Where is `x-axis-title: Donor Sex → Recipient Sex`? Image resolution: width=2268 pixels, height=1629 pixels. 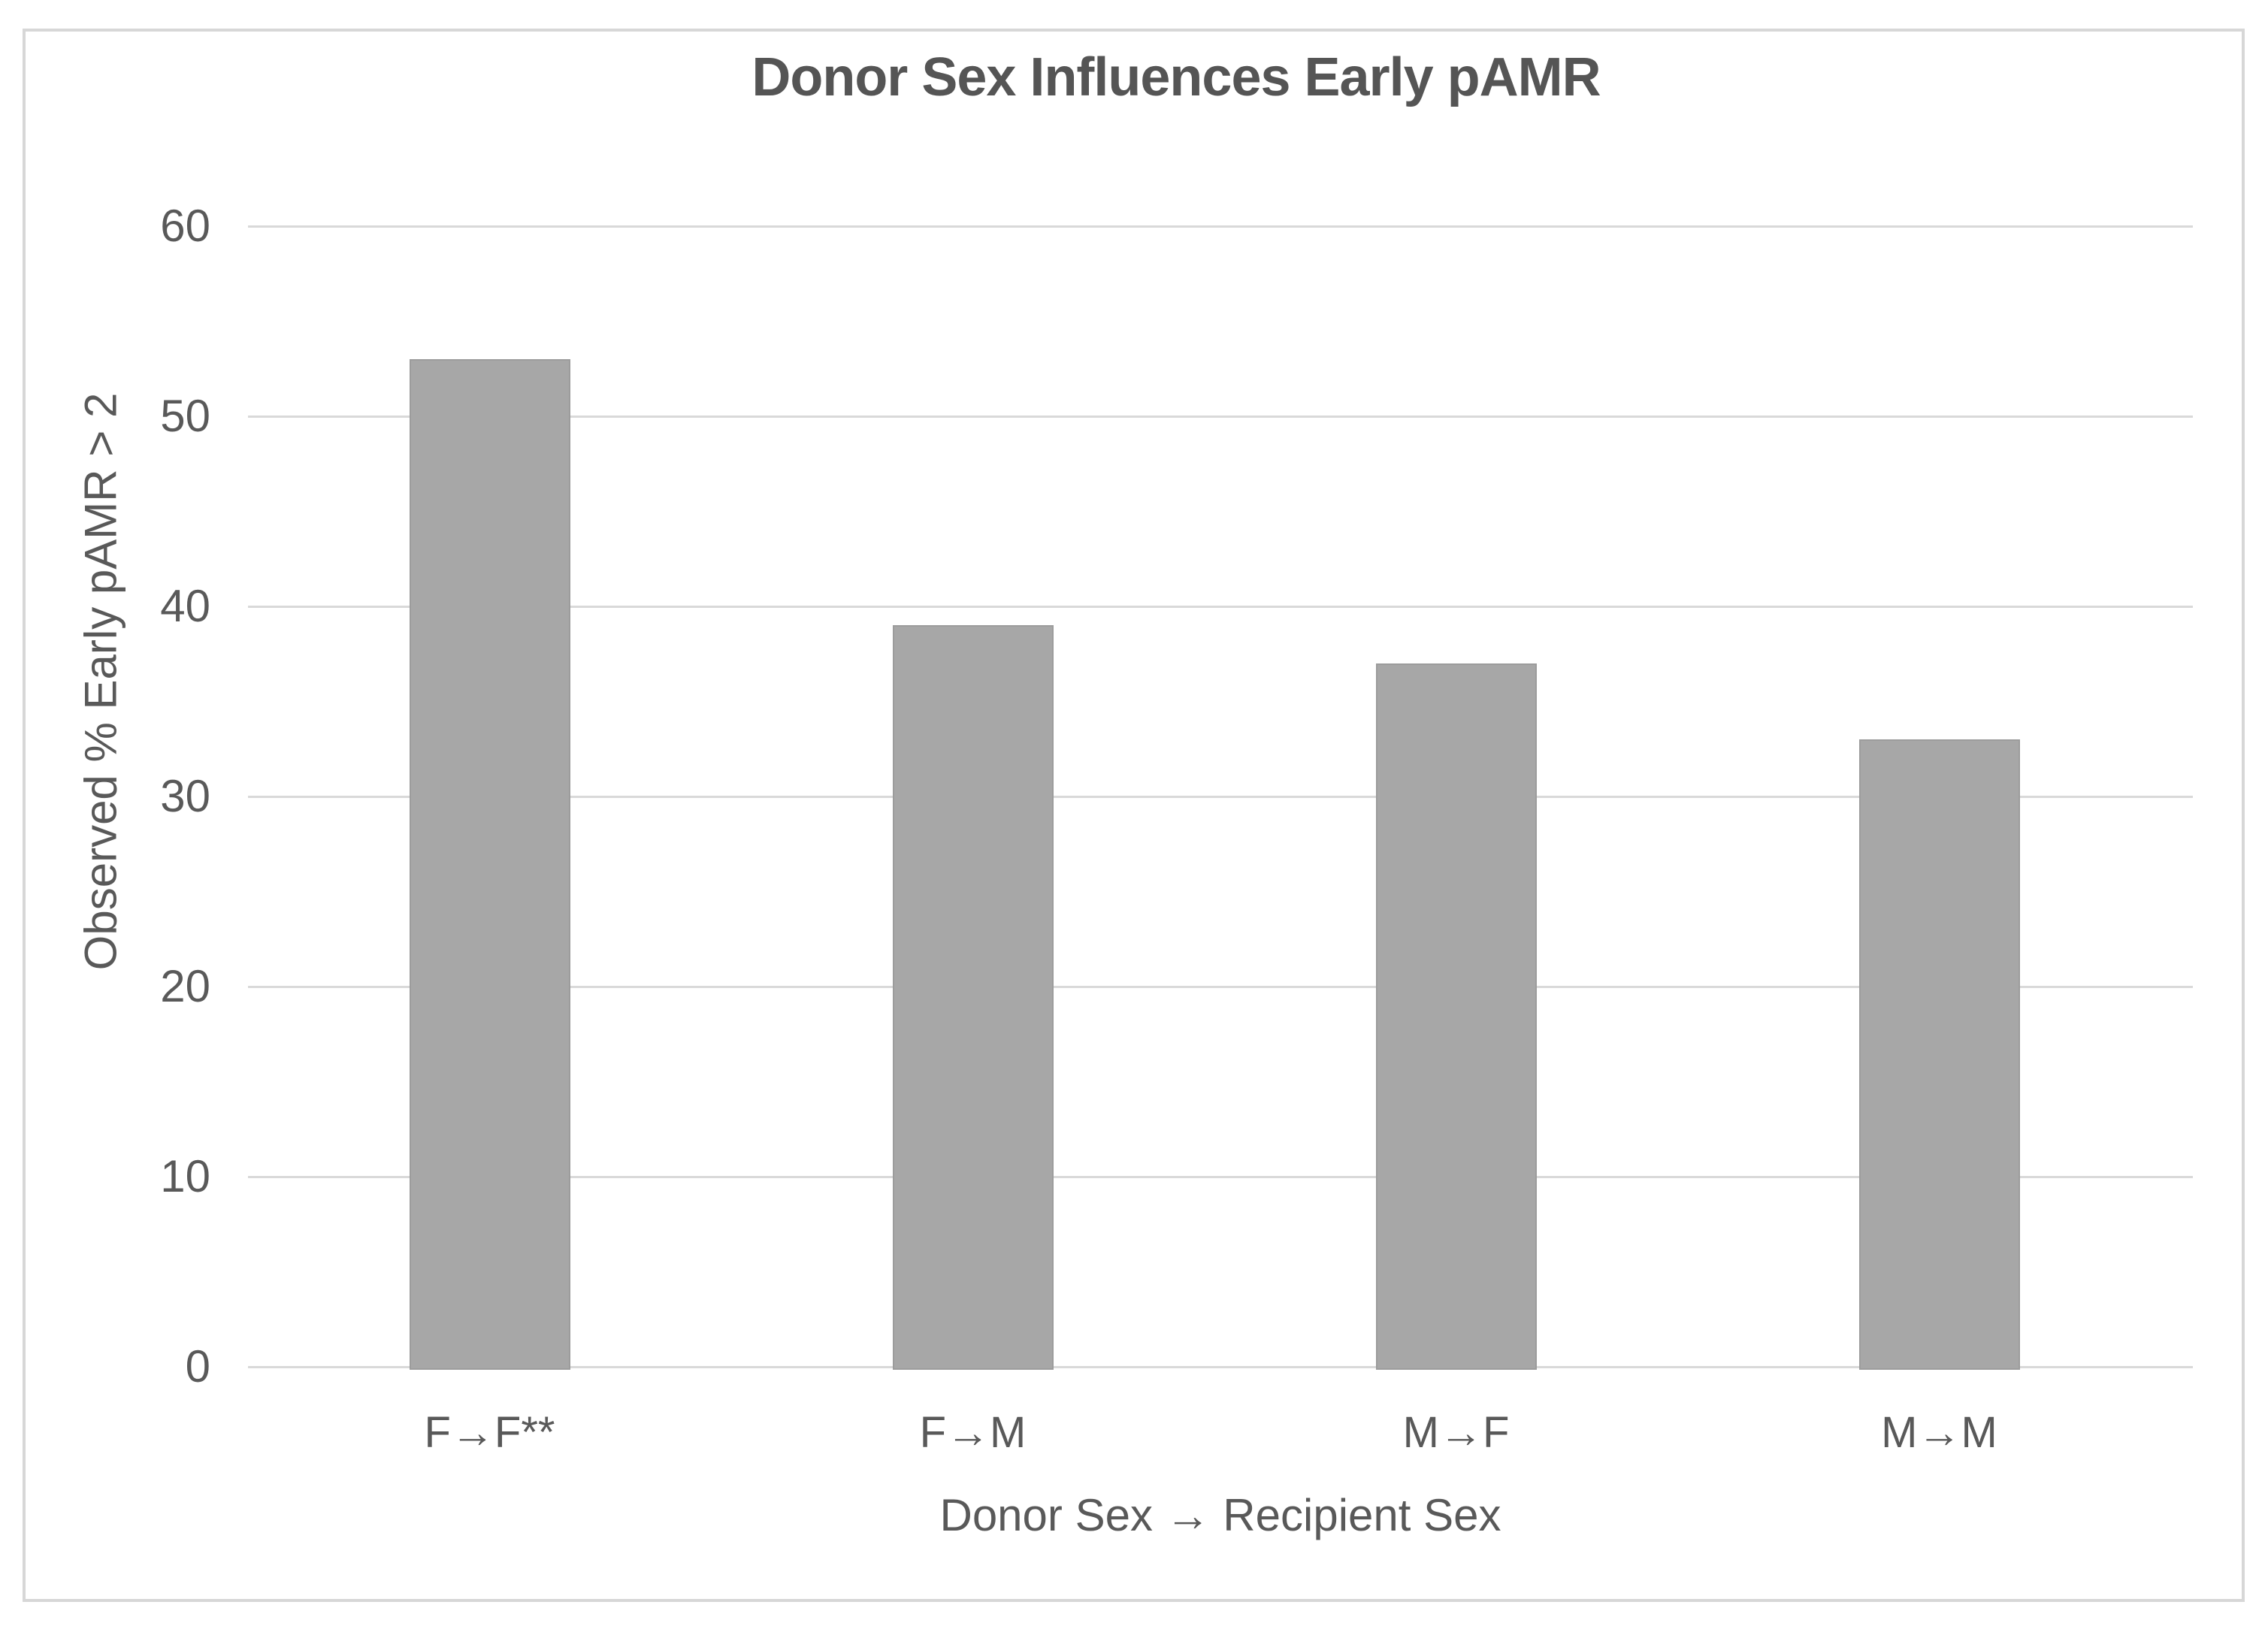
x-axis-title: Donor Sex → Recipient Sex is located at coordinates (1220, 1515).